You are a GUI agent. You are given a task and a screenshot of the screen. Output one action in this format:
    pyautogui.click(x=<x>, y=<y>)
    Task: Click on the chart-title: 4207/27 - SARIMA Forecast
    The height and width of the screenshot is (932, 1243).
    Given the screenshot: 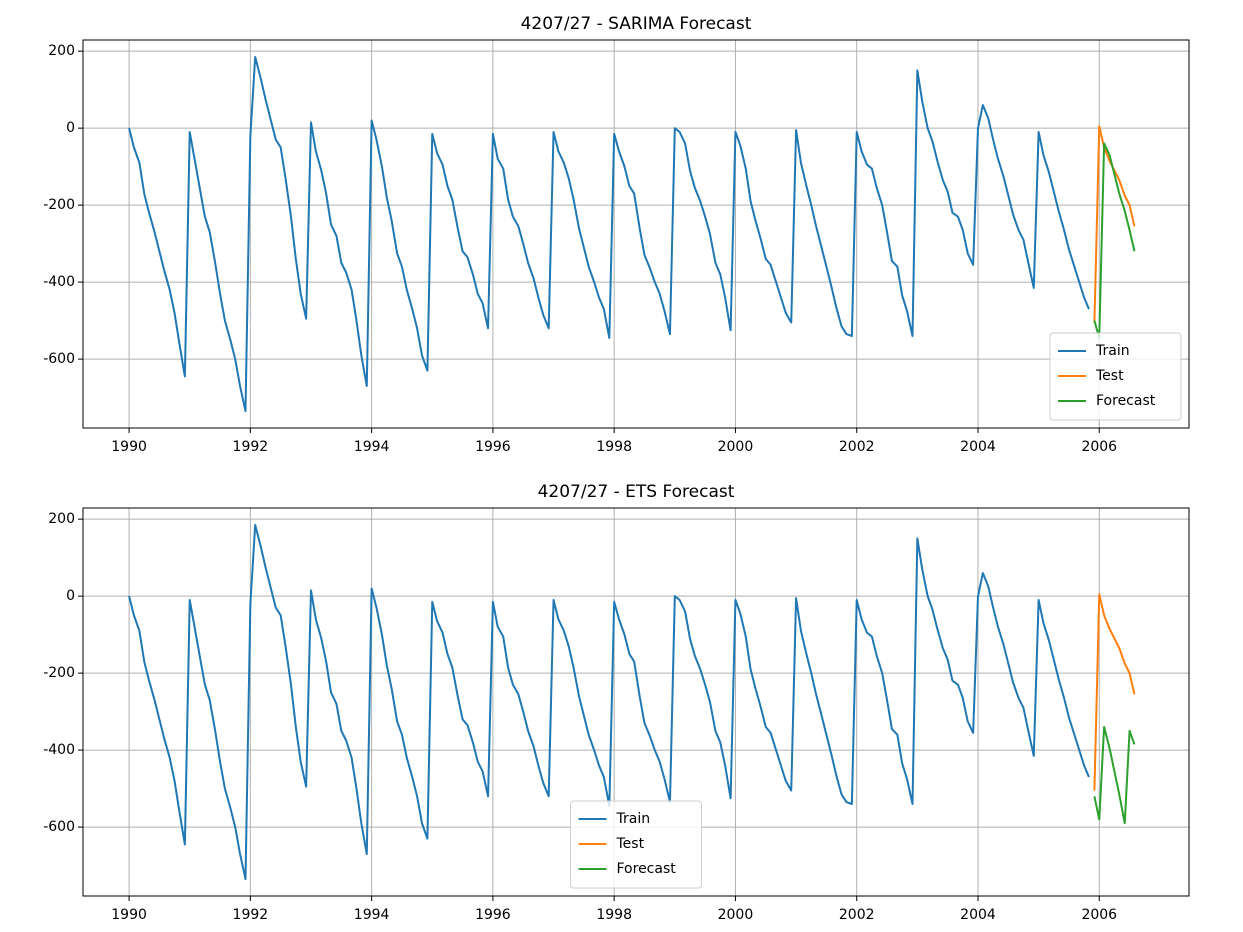 What is the action you would take?
    pyautogui.click(x=636, y=24)
    